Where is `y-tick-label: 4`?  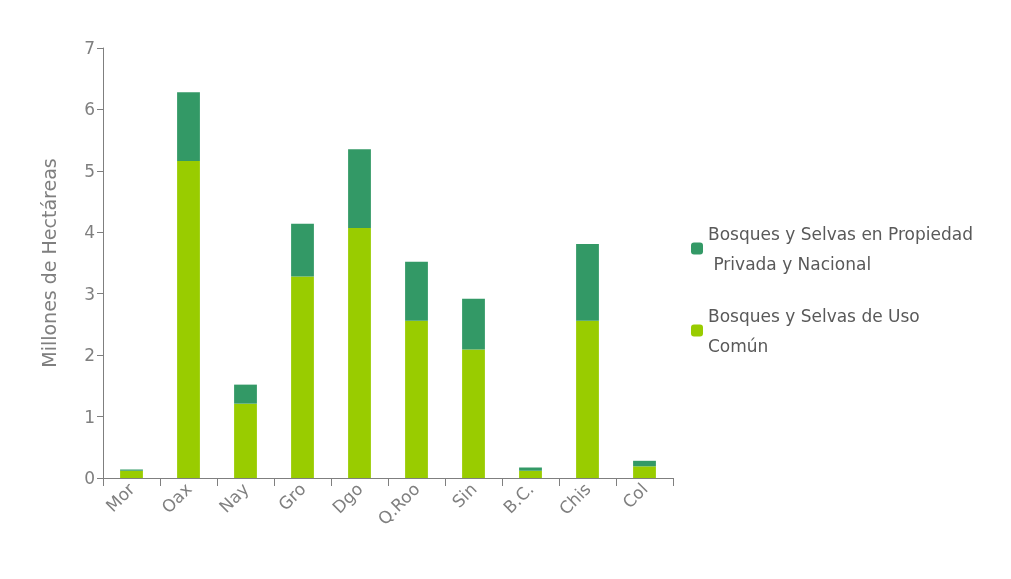 y-tick-label: 4 is located at coordinates (89, 232).